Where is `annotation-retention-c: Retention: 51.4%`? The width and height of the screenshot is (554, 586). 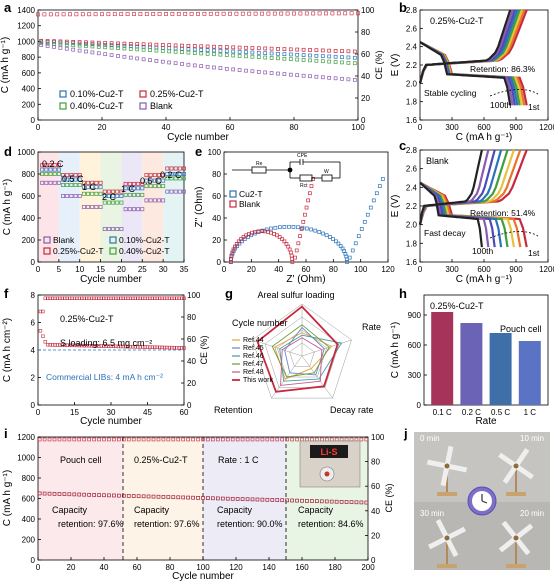
annotation-retention-c: Retention: 51.4% is located at coordinates (503, 213).